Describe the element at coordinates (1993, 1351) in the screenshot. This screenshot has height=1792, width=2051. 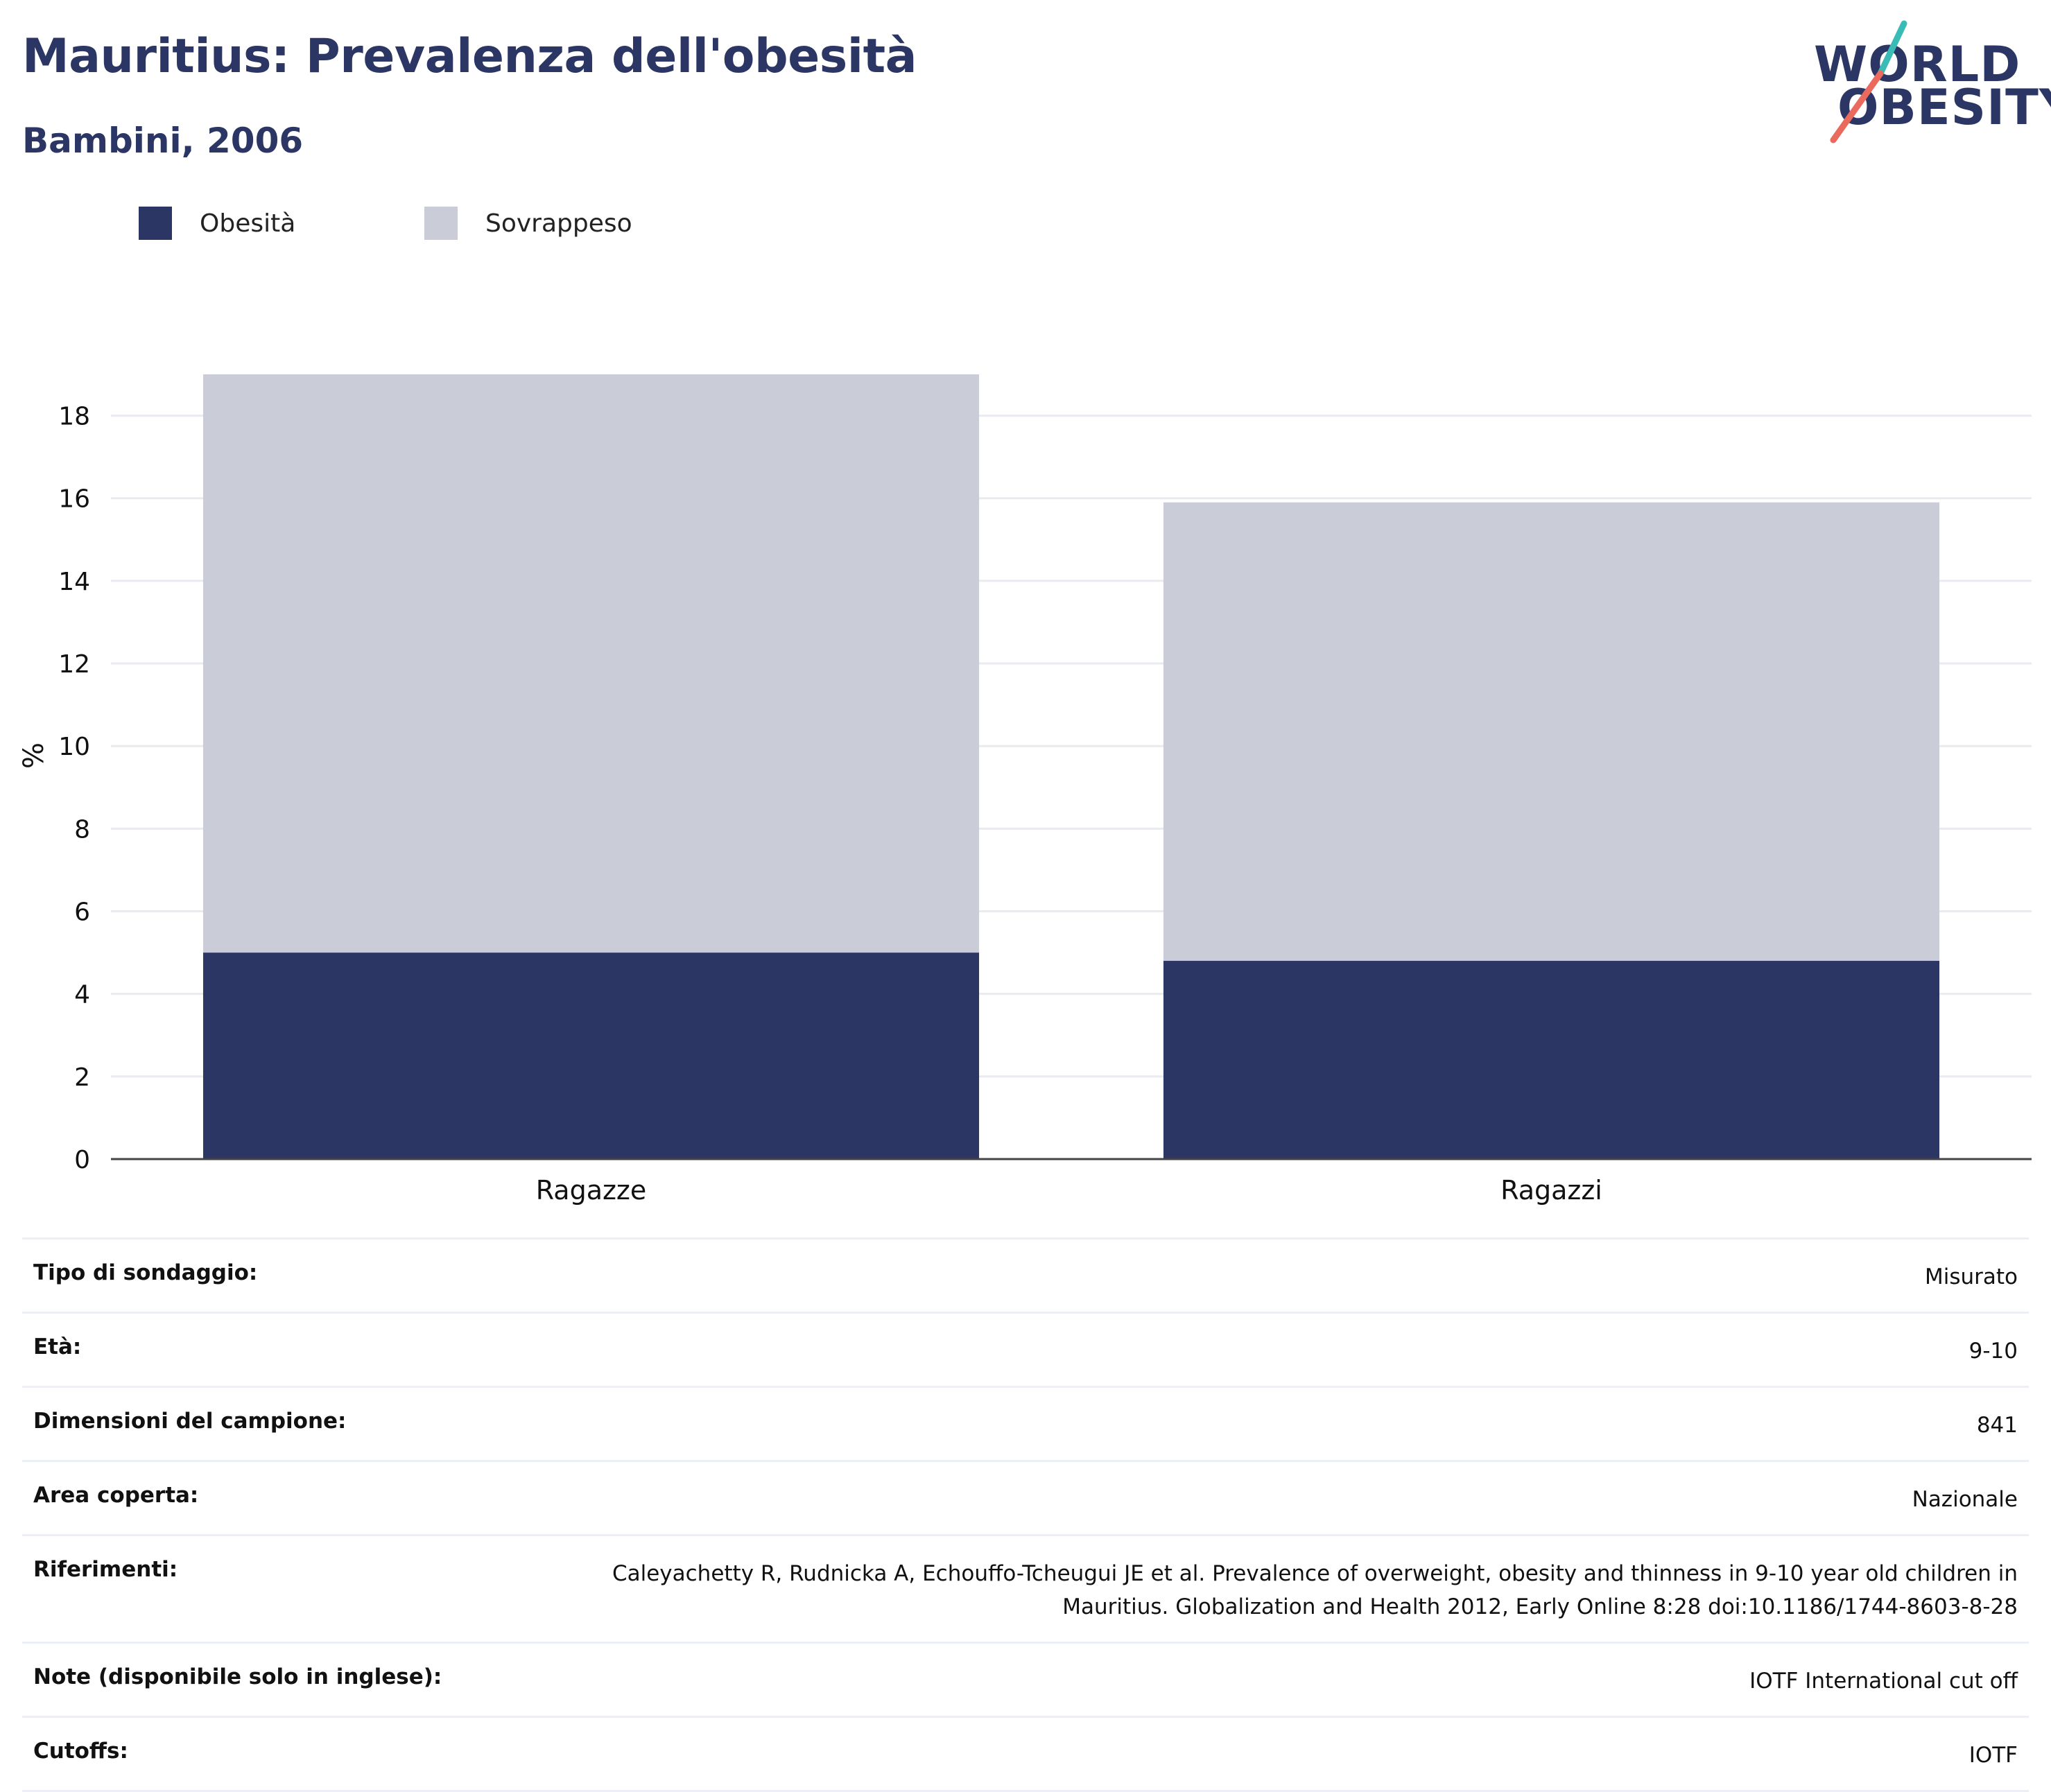
I see `details-value: 9-10` at that location.